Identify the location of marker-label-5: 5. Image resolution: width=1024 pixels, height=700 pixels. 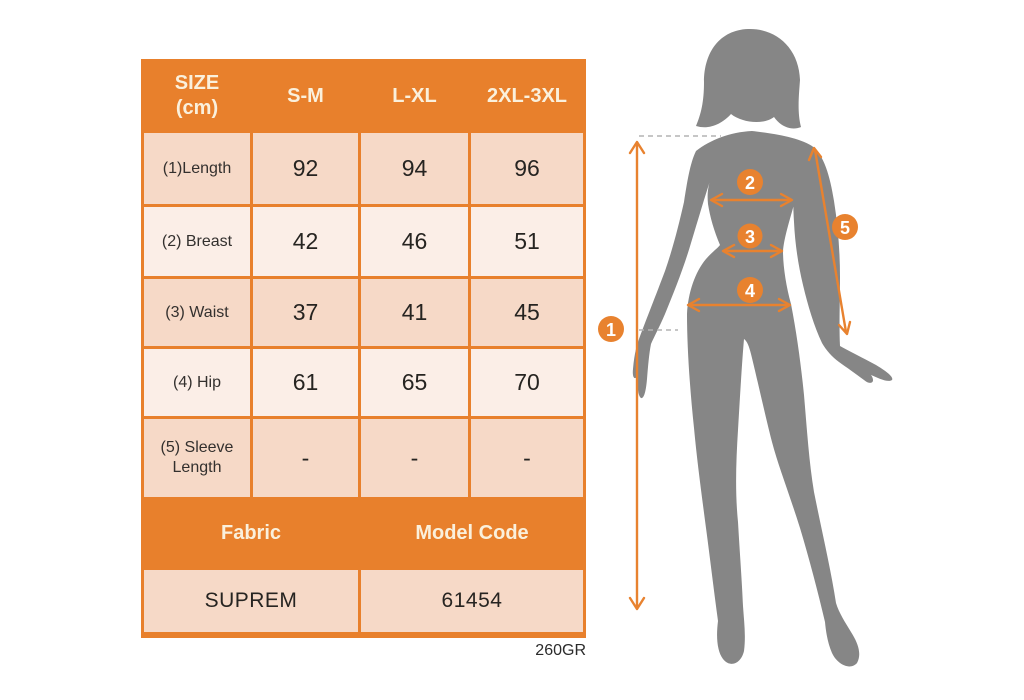
(845, 228).